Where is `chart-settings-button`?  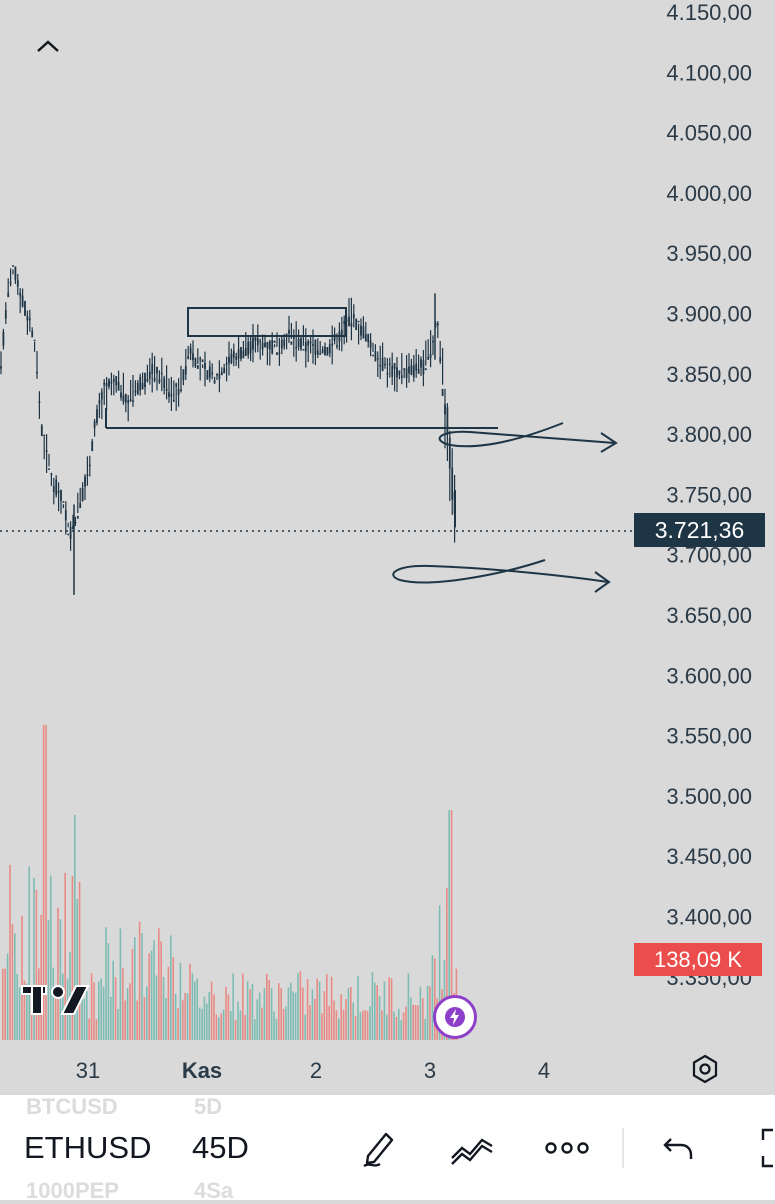 chart-settings-button is located at coordinates (705, 1069).